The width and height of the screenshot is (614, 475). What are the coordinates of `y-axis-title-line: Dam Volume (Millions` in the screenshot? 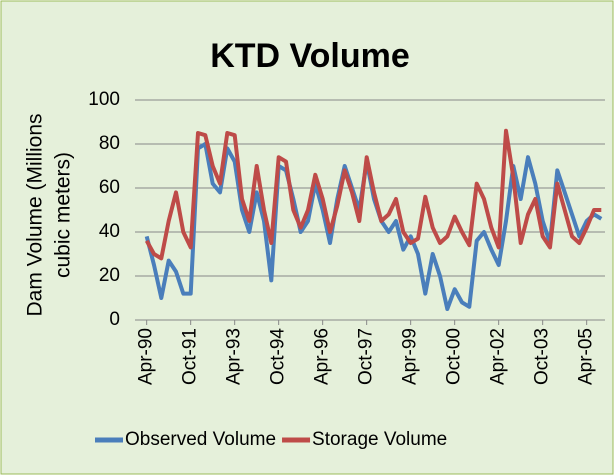 It's located at (35, 214).